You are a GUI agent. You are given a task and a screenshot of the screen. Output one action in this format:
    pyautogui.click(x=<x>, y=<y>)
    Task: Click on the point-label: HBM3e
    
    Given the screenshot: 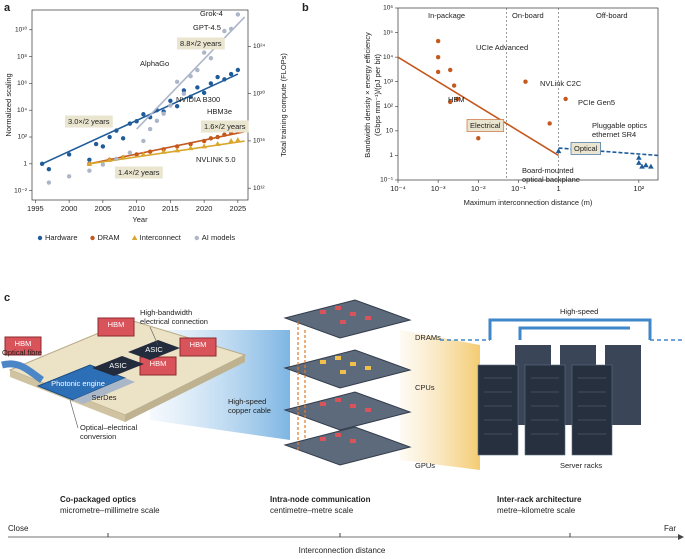 What is the action you would take?
    pyautogui.click(x=219, y=111)
    